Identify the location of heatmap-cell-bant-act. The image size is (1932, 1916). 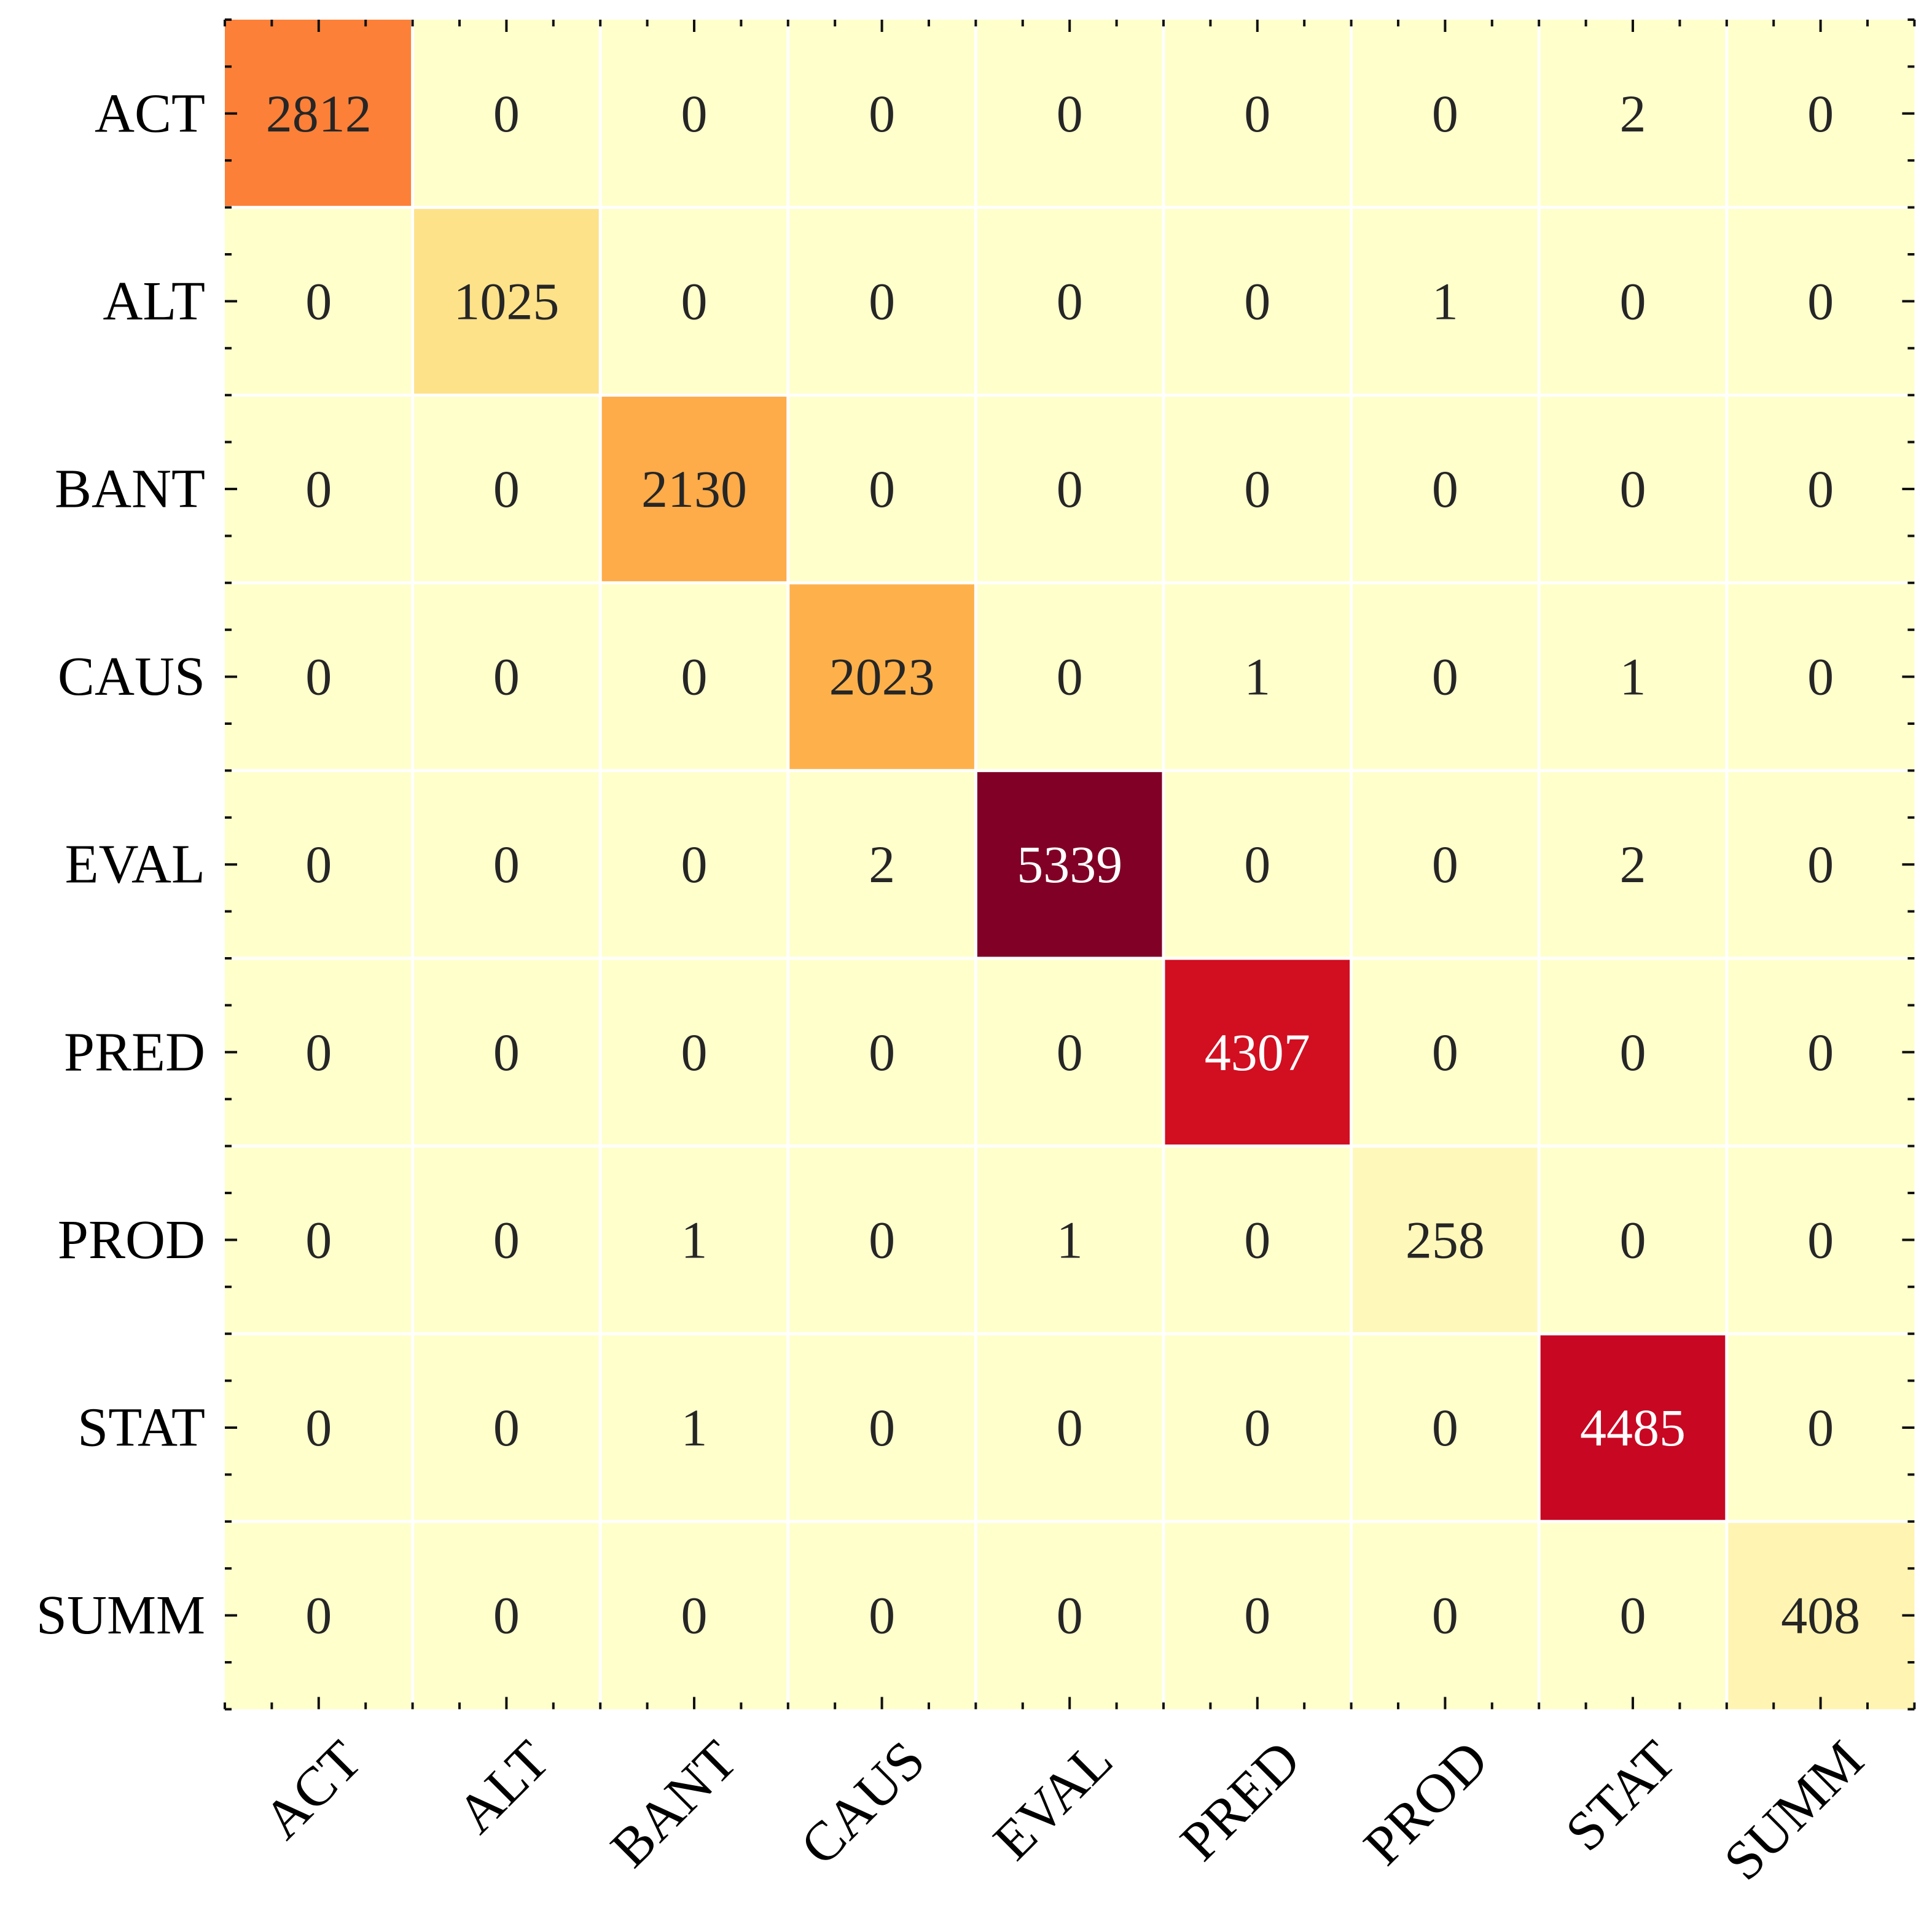
(319, 489).